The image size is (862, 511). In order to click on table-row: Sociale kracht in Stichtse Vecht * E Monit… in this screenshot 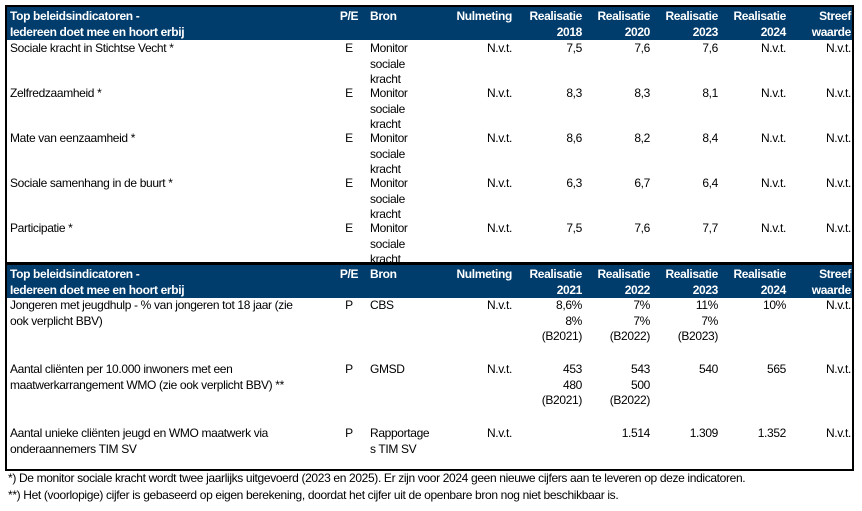, I will do `click(429, 62)`.